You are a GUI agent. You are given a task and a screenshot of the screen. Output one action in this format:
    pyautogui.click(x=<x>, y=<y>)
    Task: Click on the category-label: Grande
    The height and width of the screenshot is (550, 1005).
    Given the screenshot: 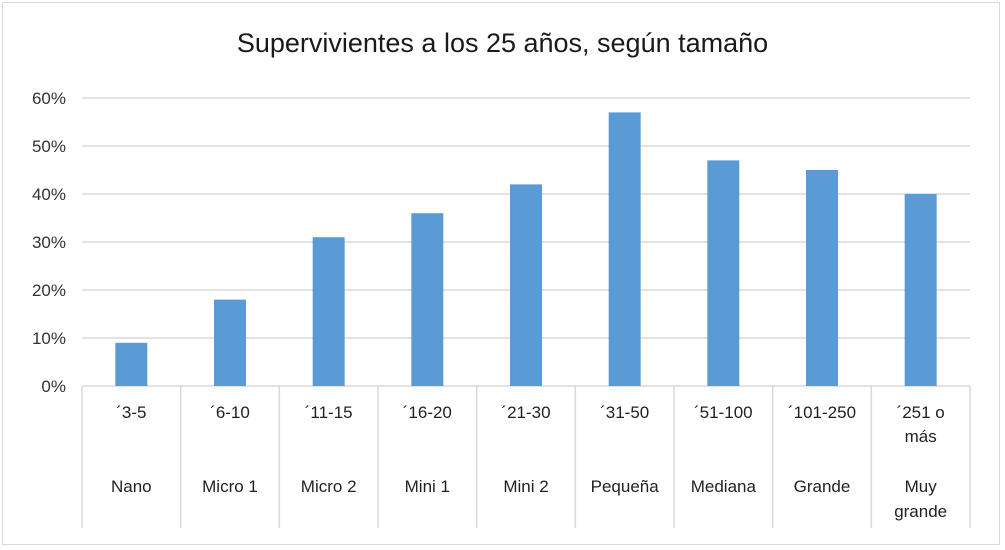 What is the action you would take?
    pyautogui.click(x=822, y=486)
    